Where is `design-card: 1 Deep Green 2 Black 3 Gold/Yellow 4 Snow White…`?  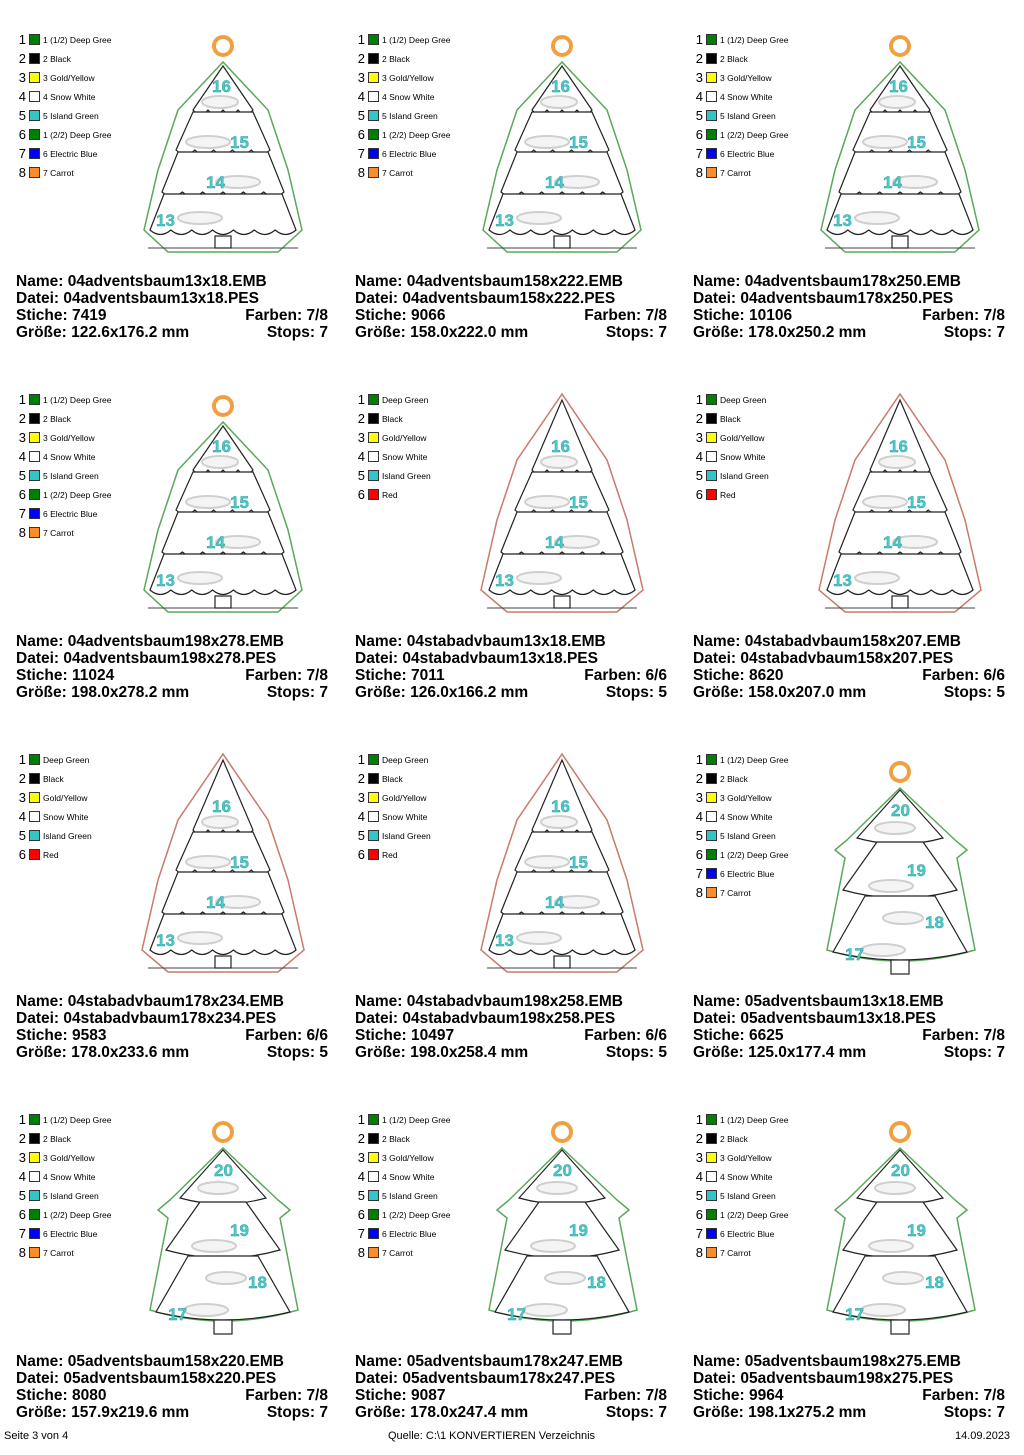 design-card: 1 Deep Green 2 Black 3 Gold/Yellow 4 Snow White… is located at coordinates (853, 562).